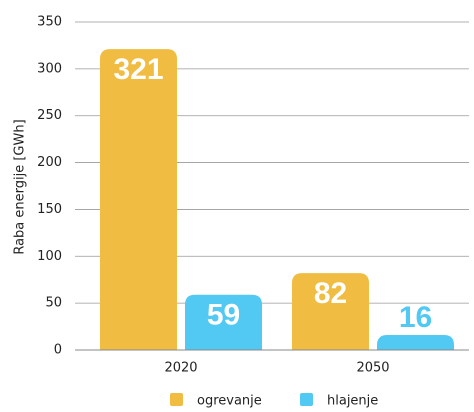  Describe the element at coordinates (49, 115) in the screenshot. I see `y-tick-label: 250` at that location.